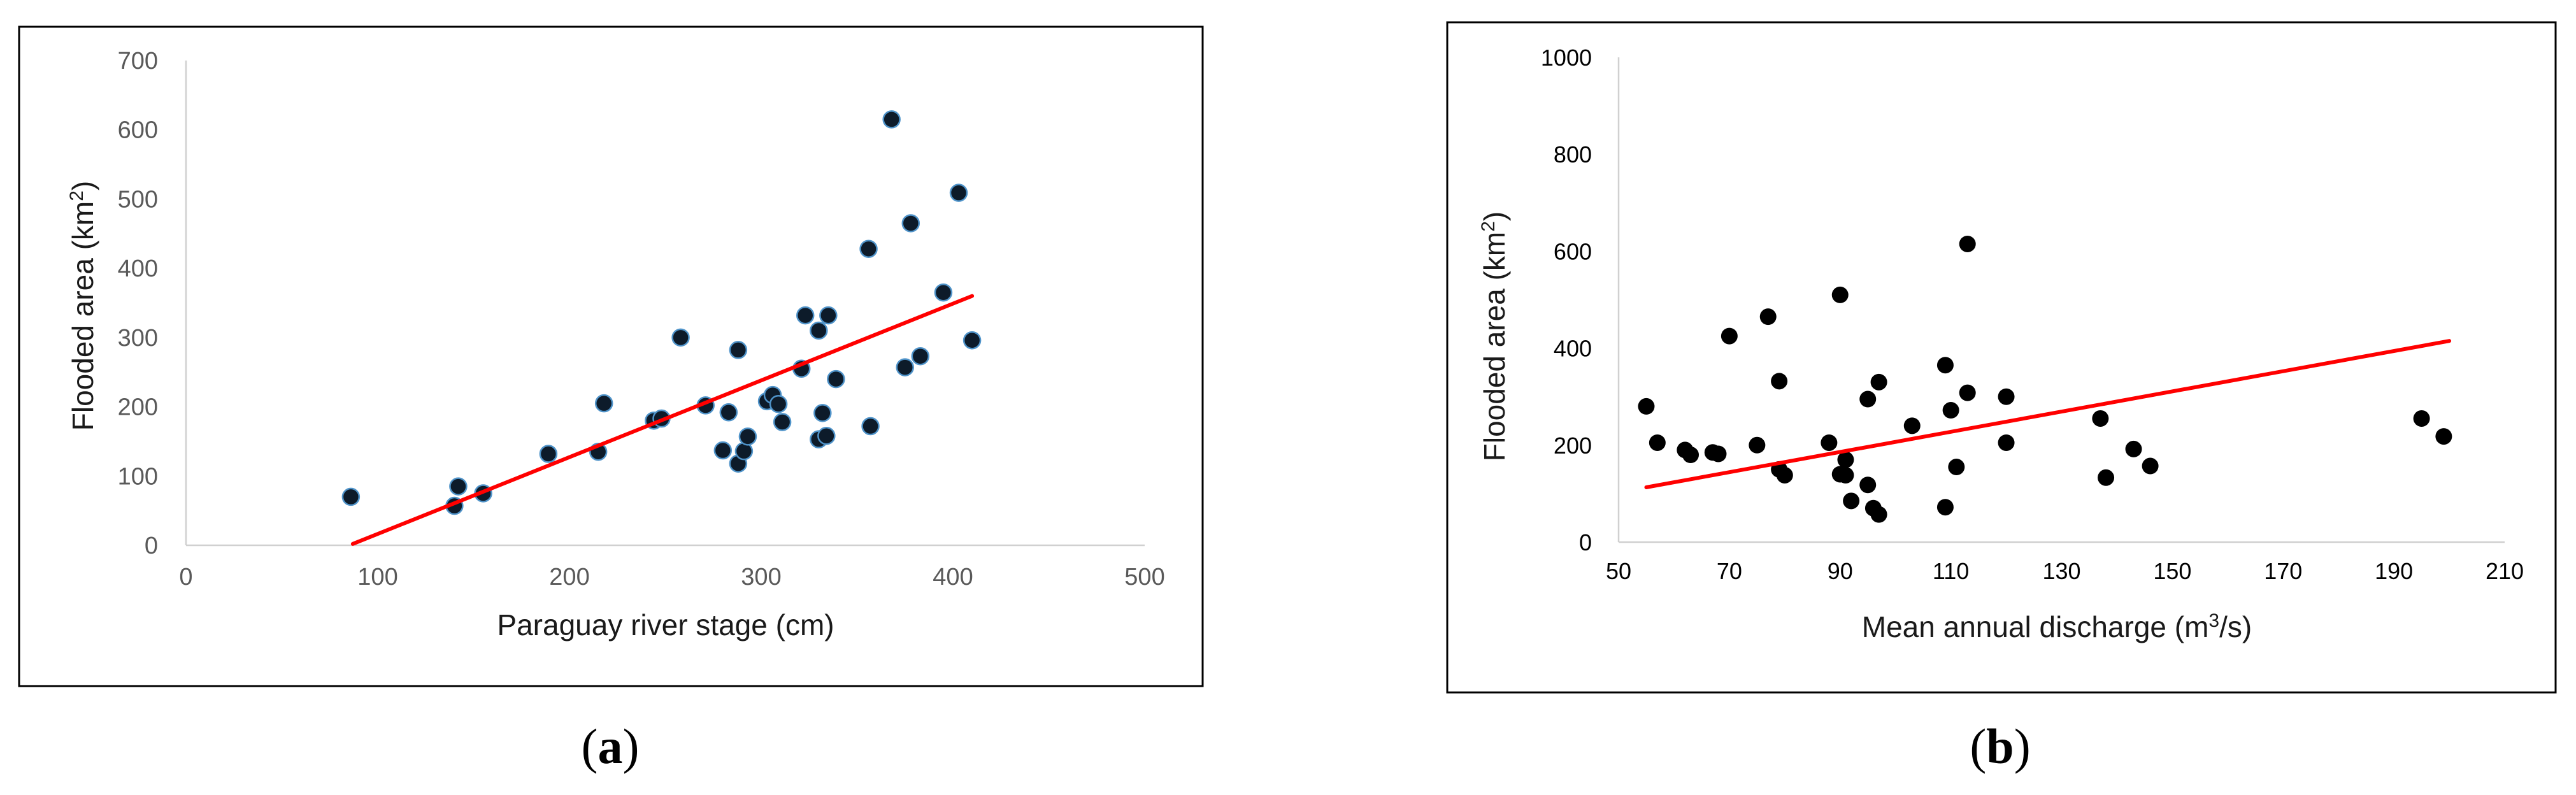 The height and width of the screenshot is (795, 2576). I want to click on panel-b-caption-letter: b, so click(2000, 746).